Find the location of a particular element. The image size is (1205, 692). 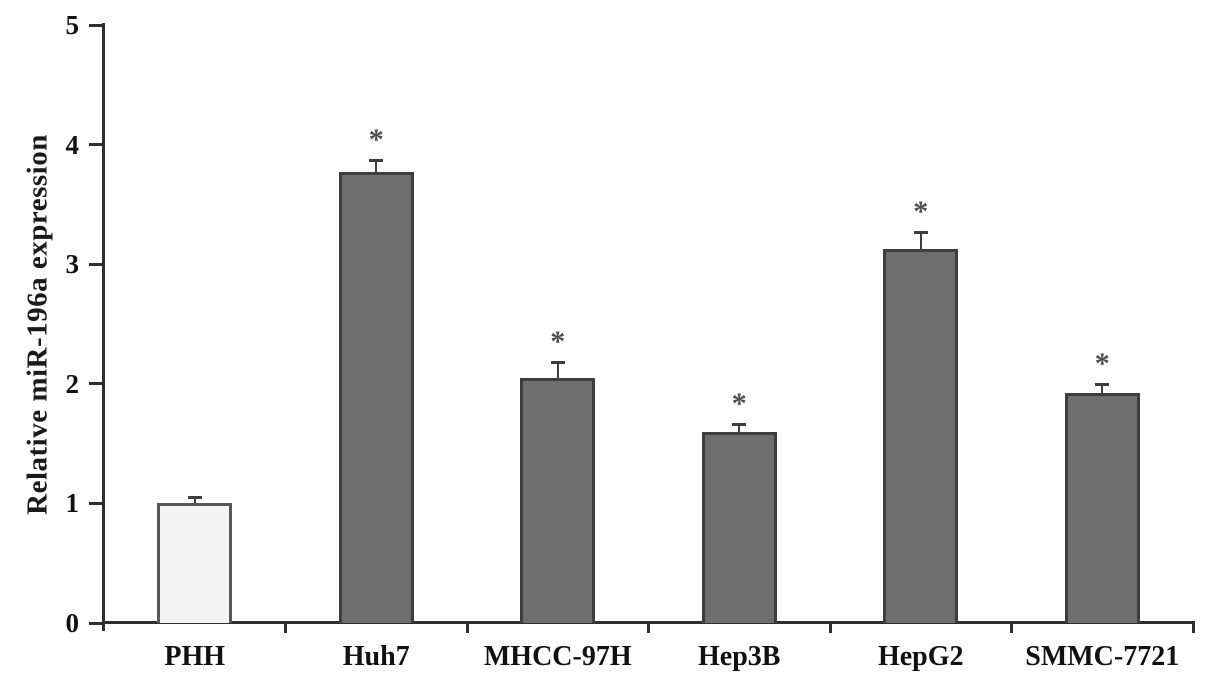

bar-phh is located at coordinates (195, 563).